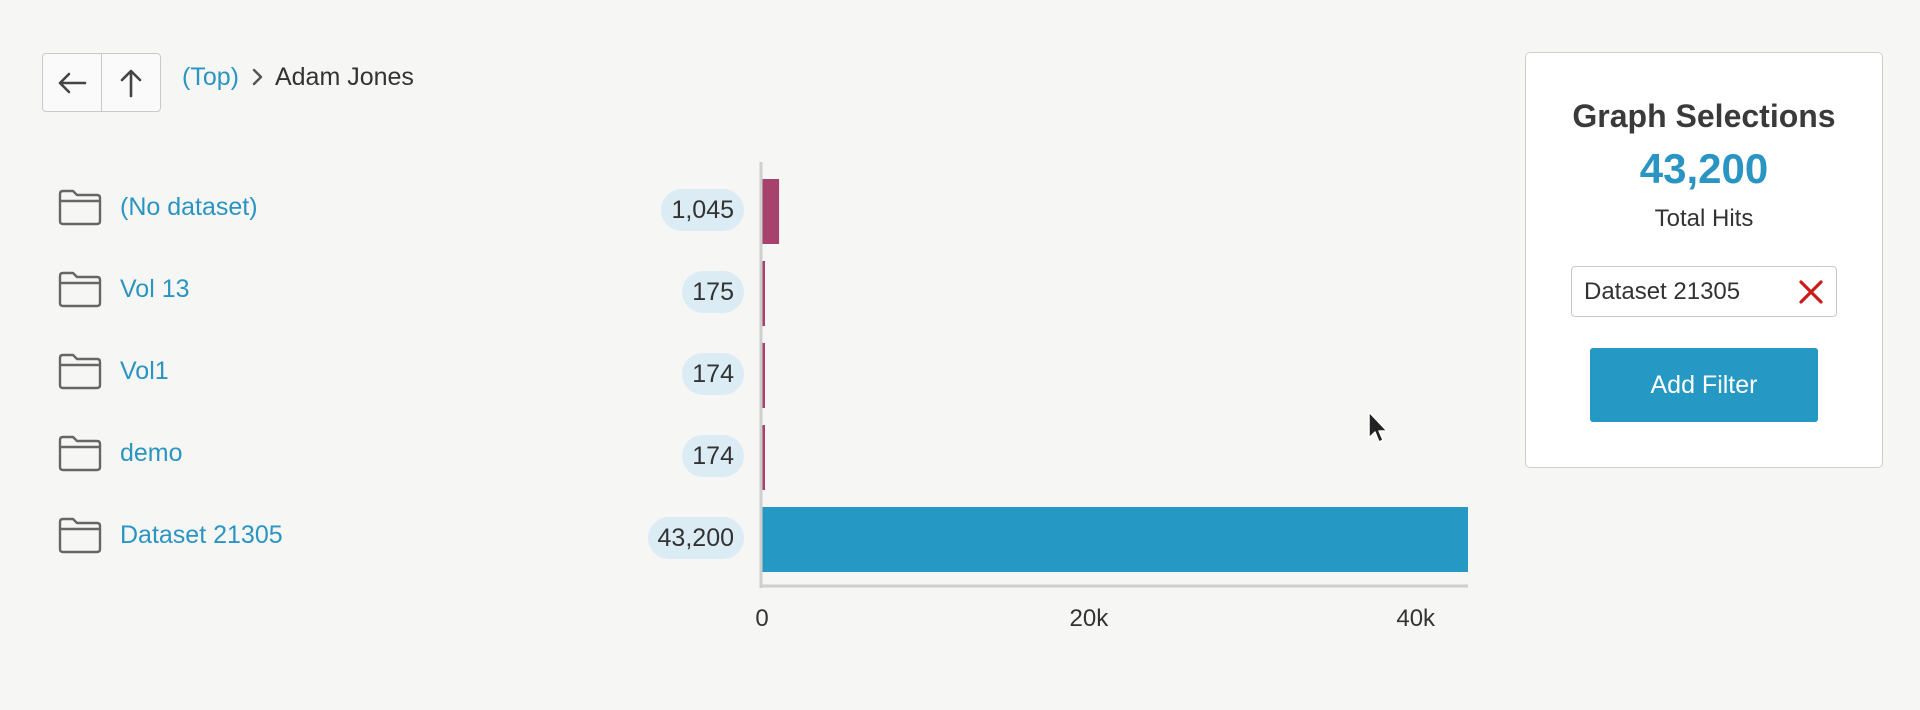 The image size is (1920, 710). What do you see at coordinates (761, 618) in the screenshot?
I see `x-tick-label: 0` at bounding box center [761, 618].